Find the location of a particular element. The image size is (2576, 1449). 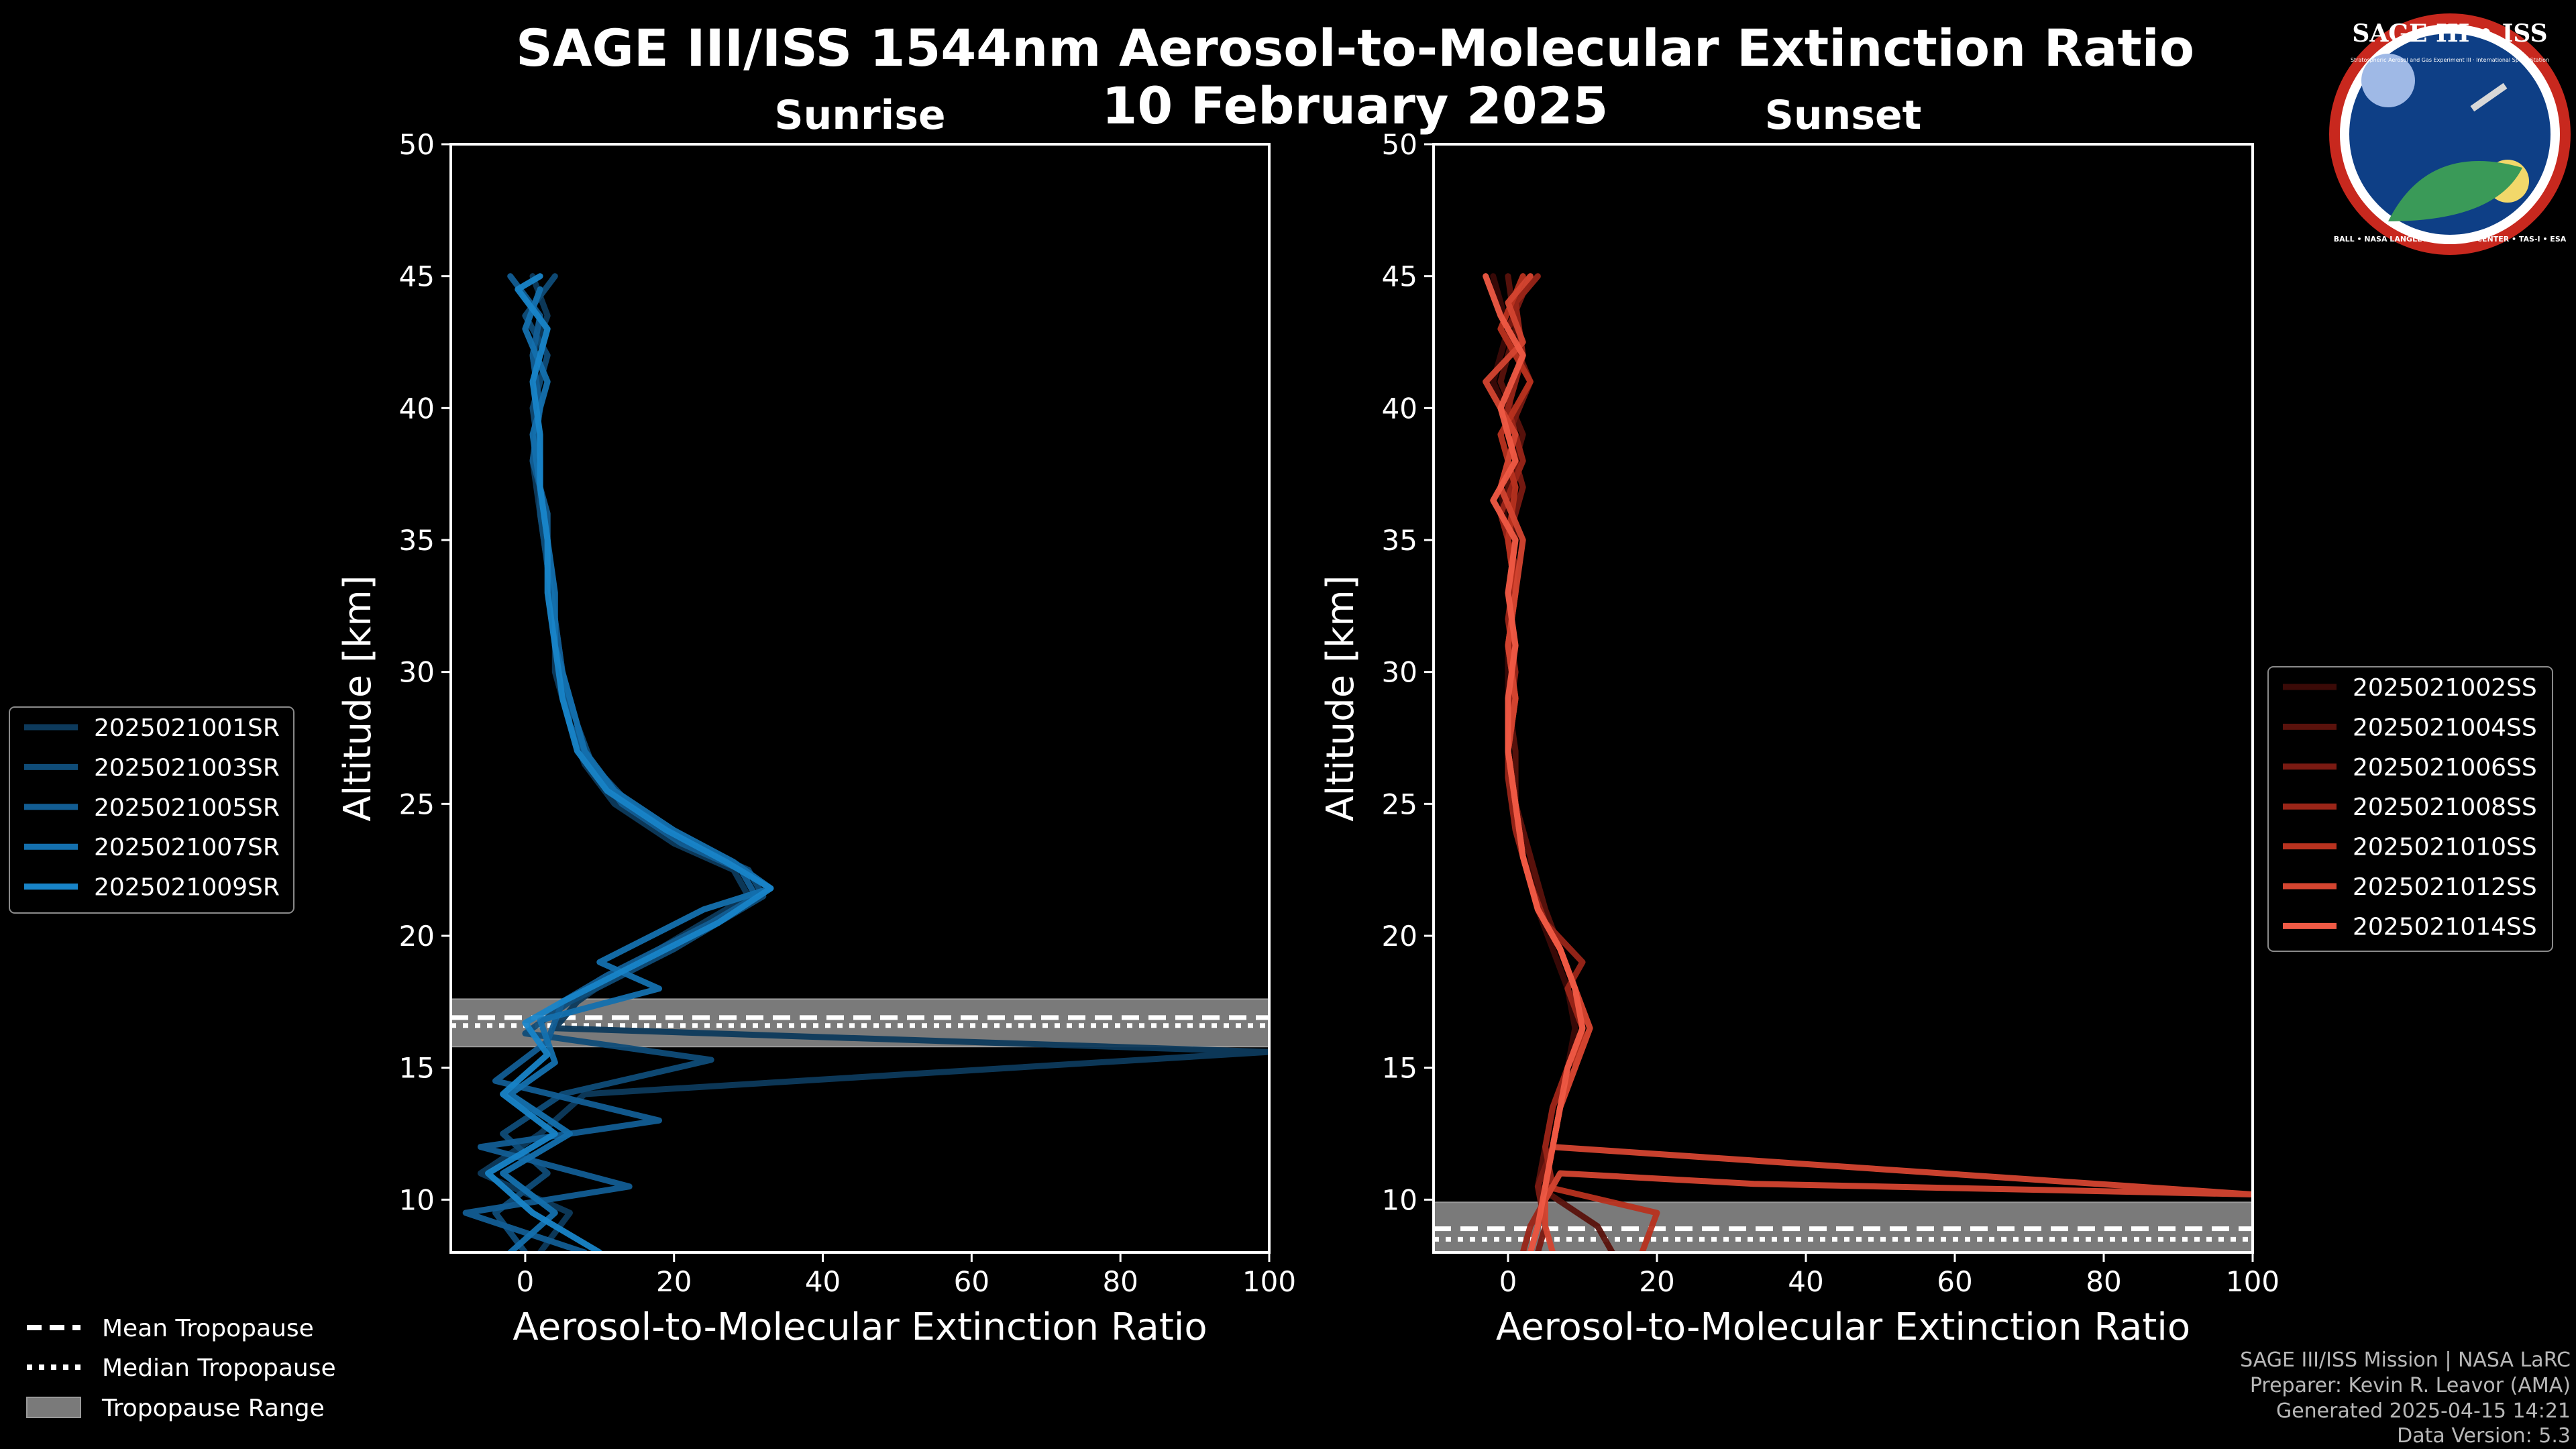

legend-label-2025021003SR: 2025021003SR is located at coordinates (187, 768).